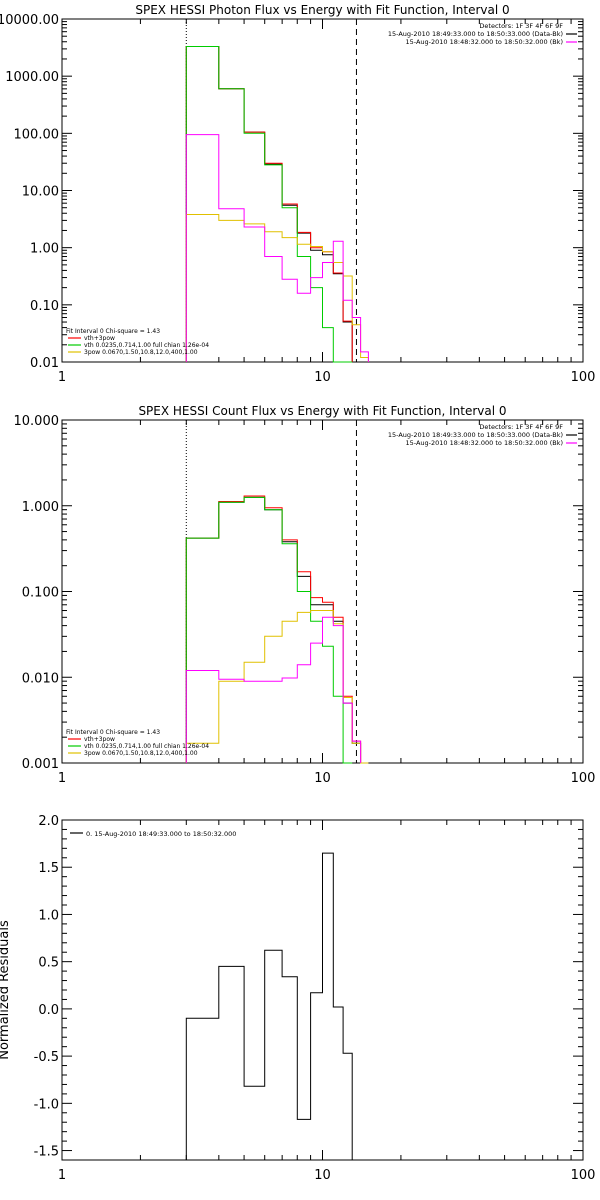  I want to click on y-tick-label: 10.00, so click(40, 192).